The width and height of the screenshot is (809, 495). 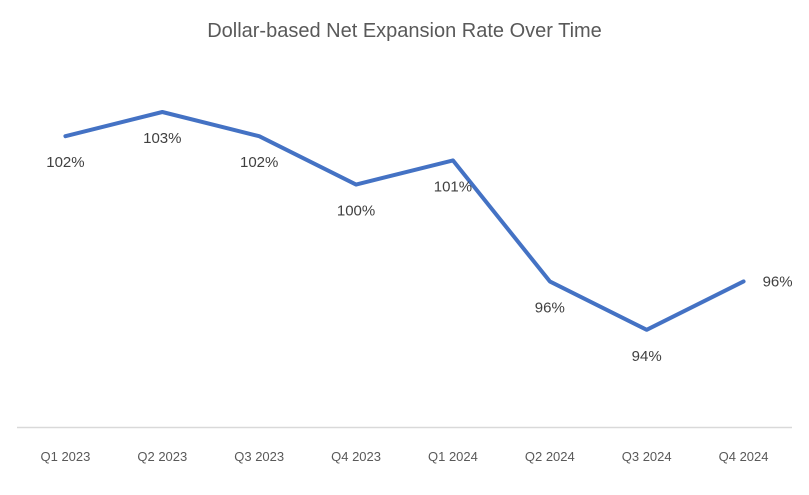 What do you see at coordinates (162, 456) in the screenshot?
I see `x-axis-tick-label: Q2 2023` at bounding box center [162, 456].